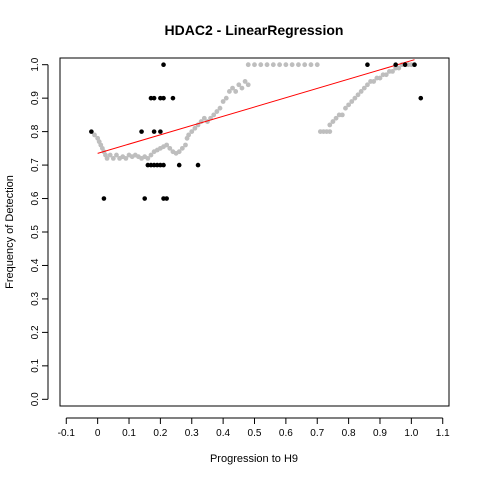 The height and width of the screenshot is (480, 480). I want to click on y-tick-label: 0.4, so click(35, 265).